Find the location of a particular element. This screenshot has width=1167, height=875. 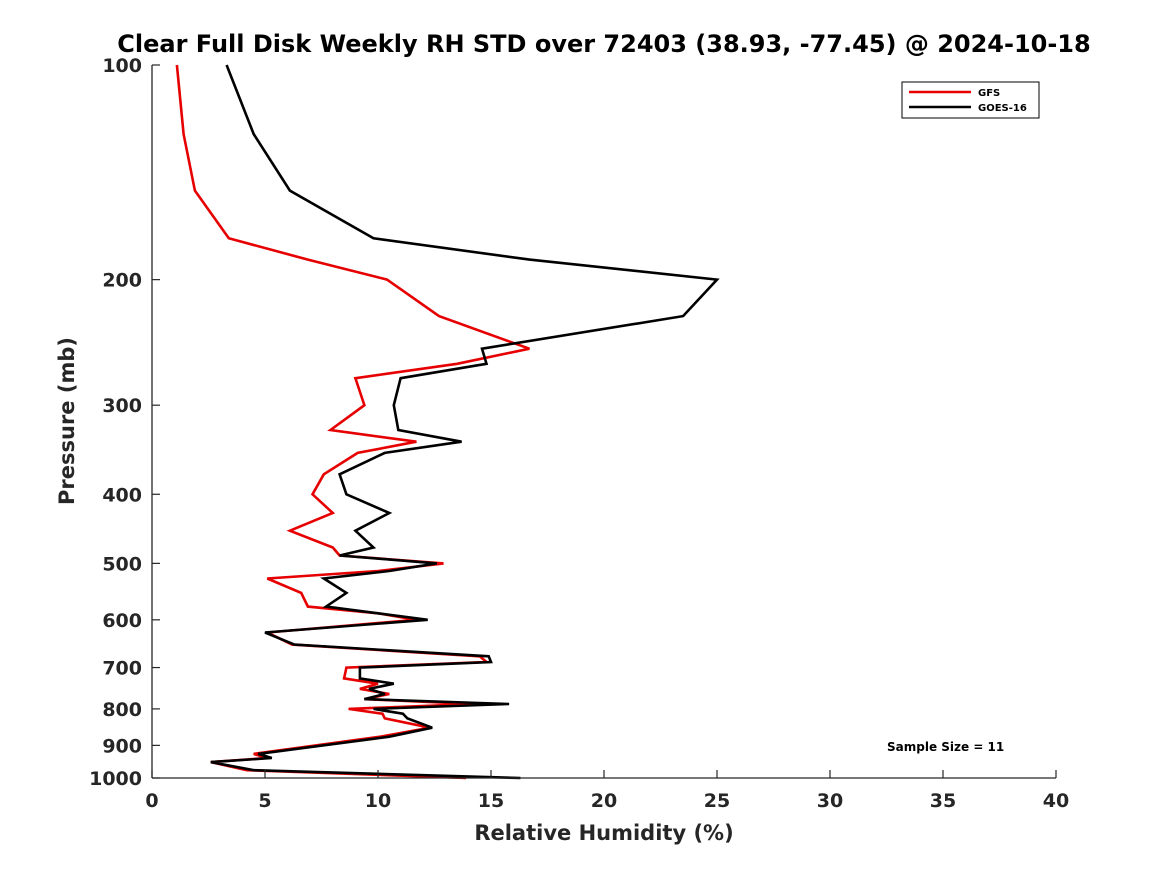

y-tick-label: 200 is located at coordinates (122, 281).